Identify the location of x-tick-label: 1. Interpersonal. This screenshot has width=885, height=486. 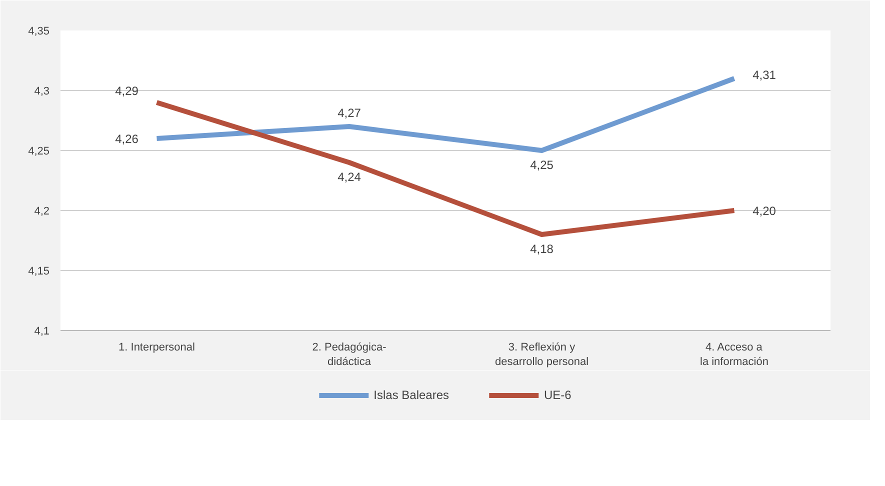
(156, 348).